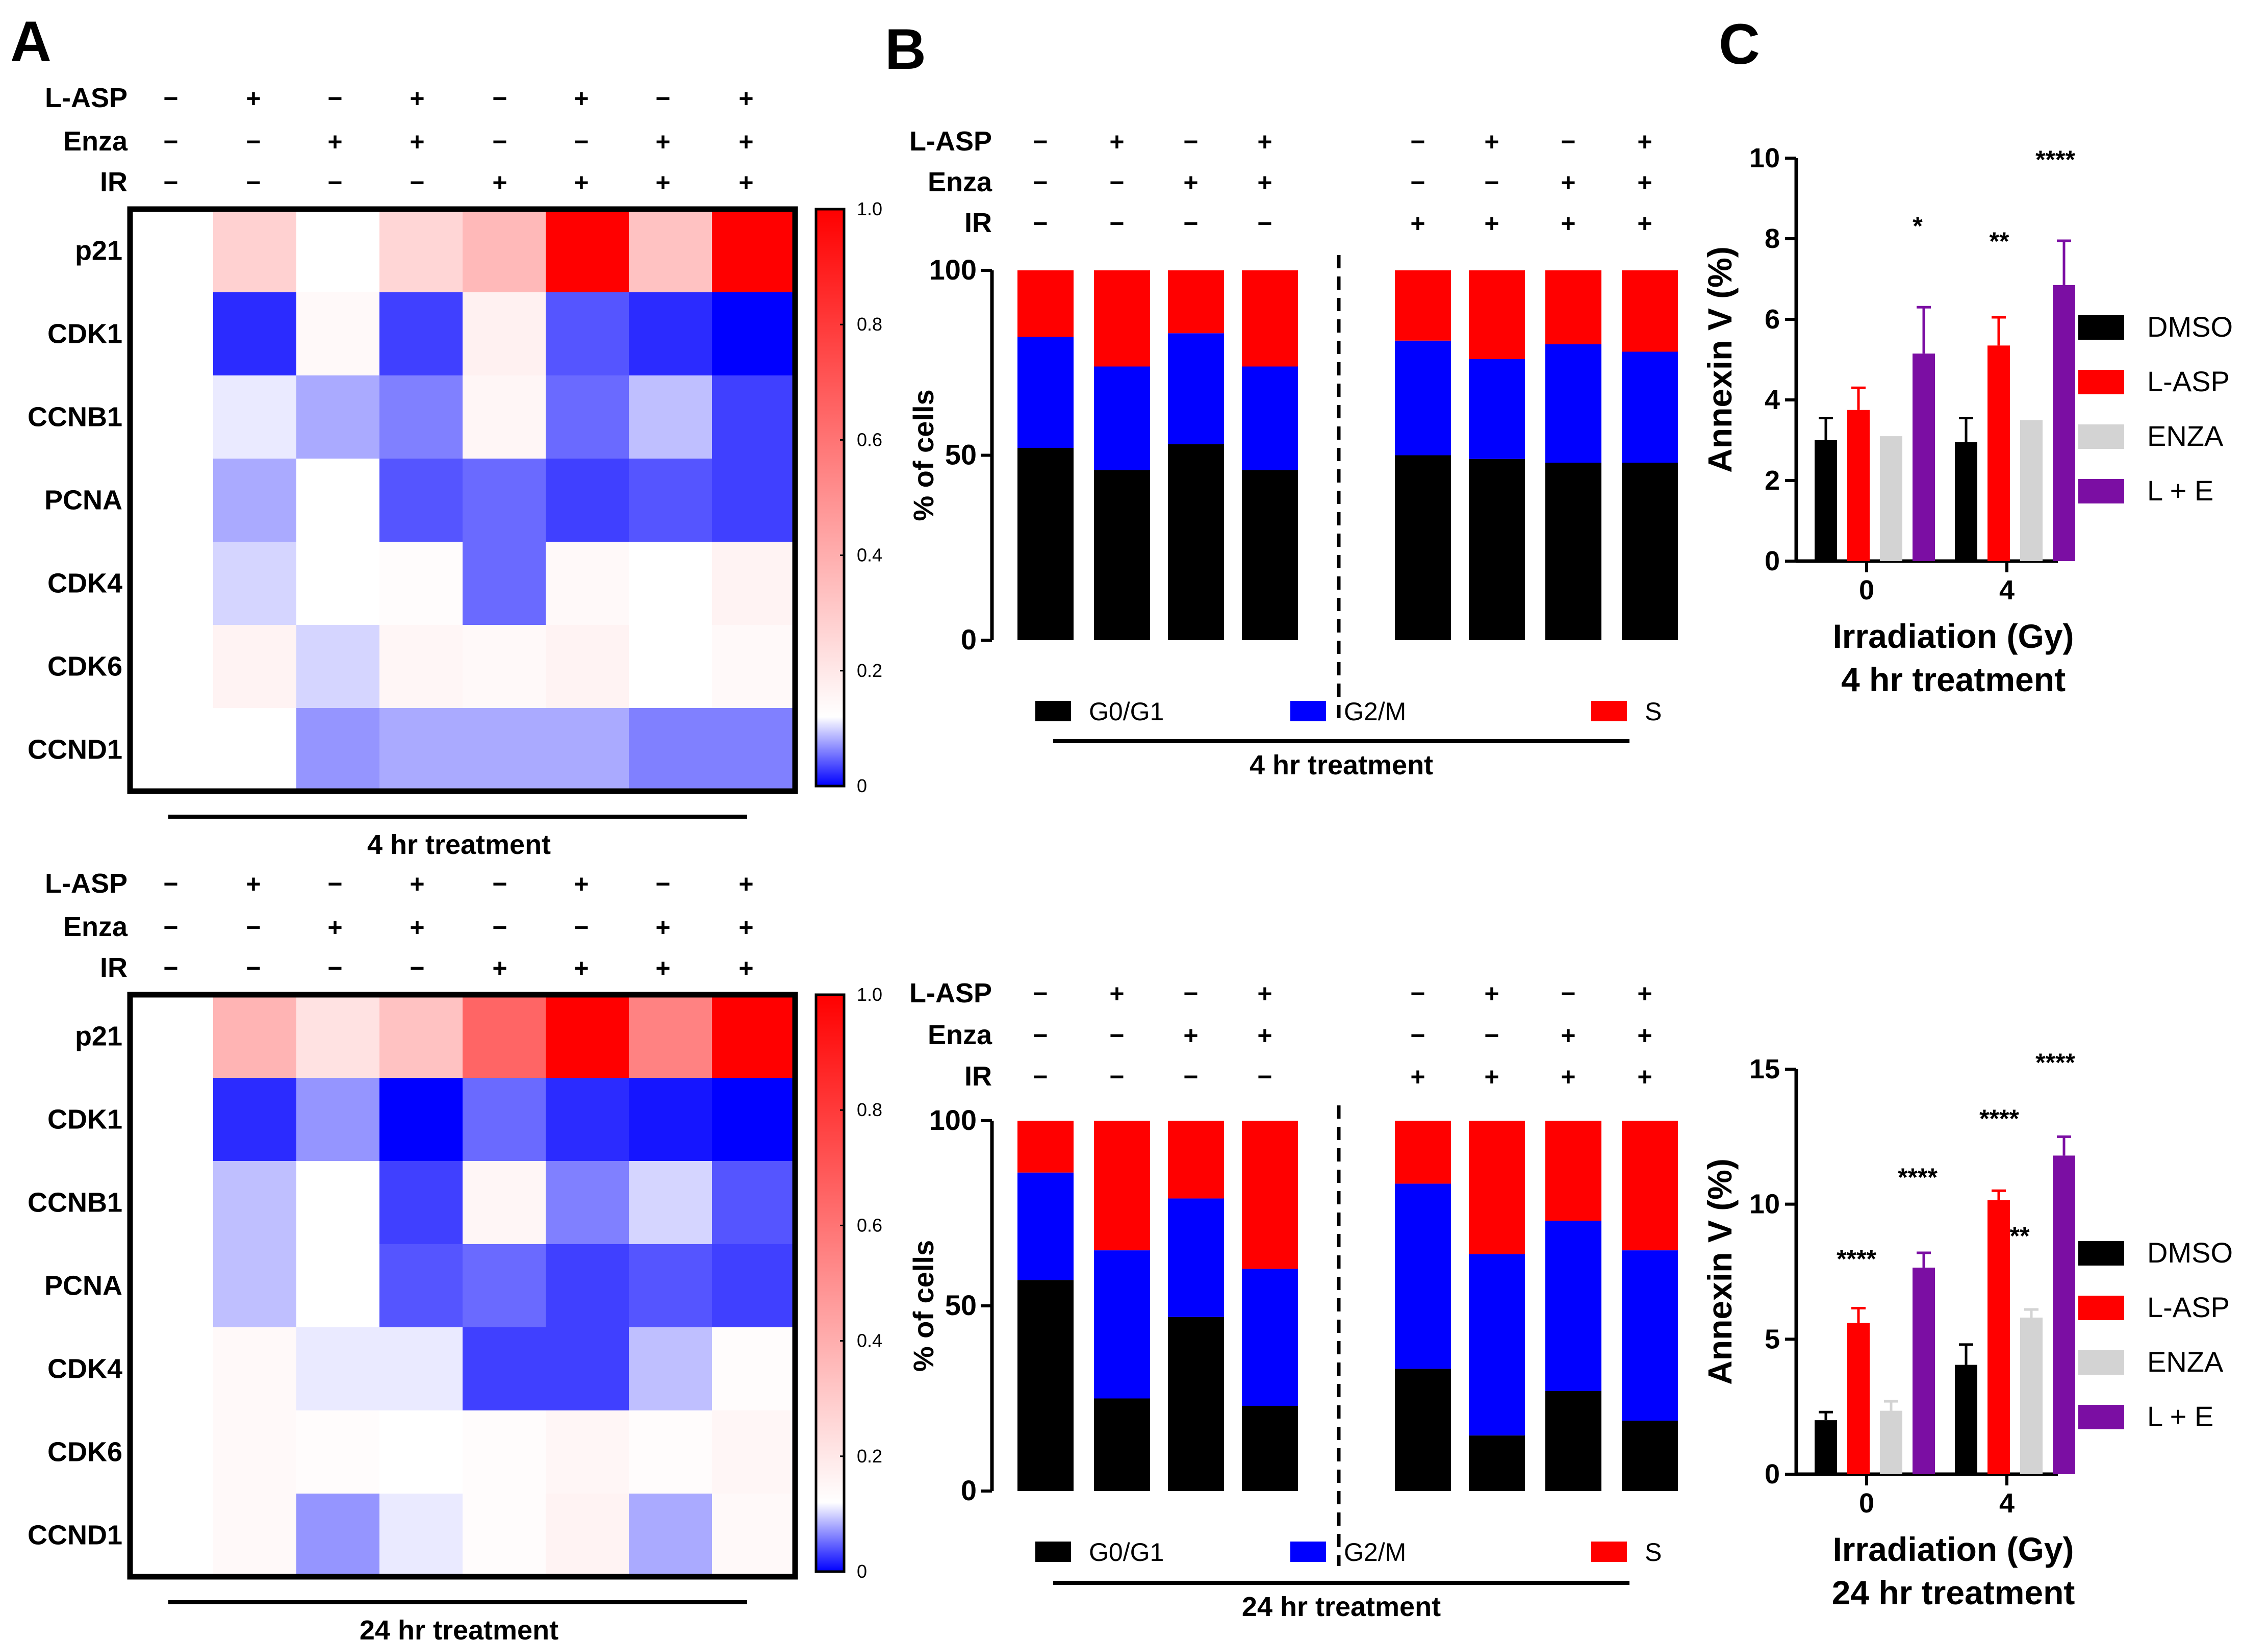 The width and height of the screenshot is (2268, 1641). What do you see at coordinates (1953, 1593) in the screenshot?
I see `chart-title: 24 hr treatment` at bounding box center [1953, 1593].